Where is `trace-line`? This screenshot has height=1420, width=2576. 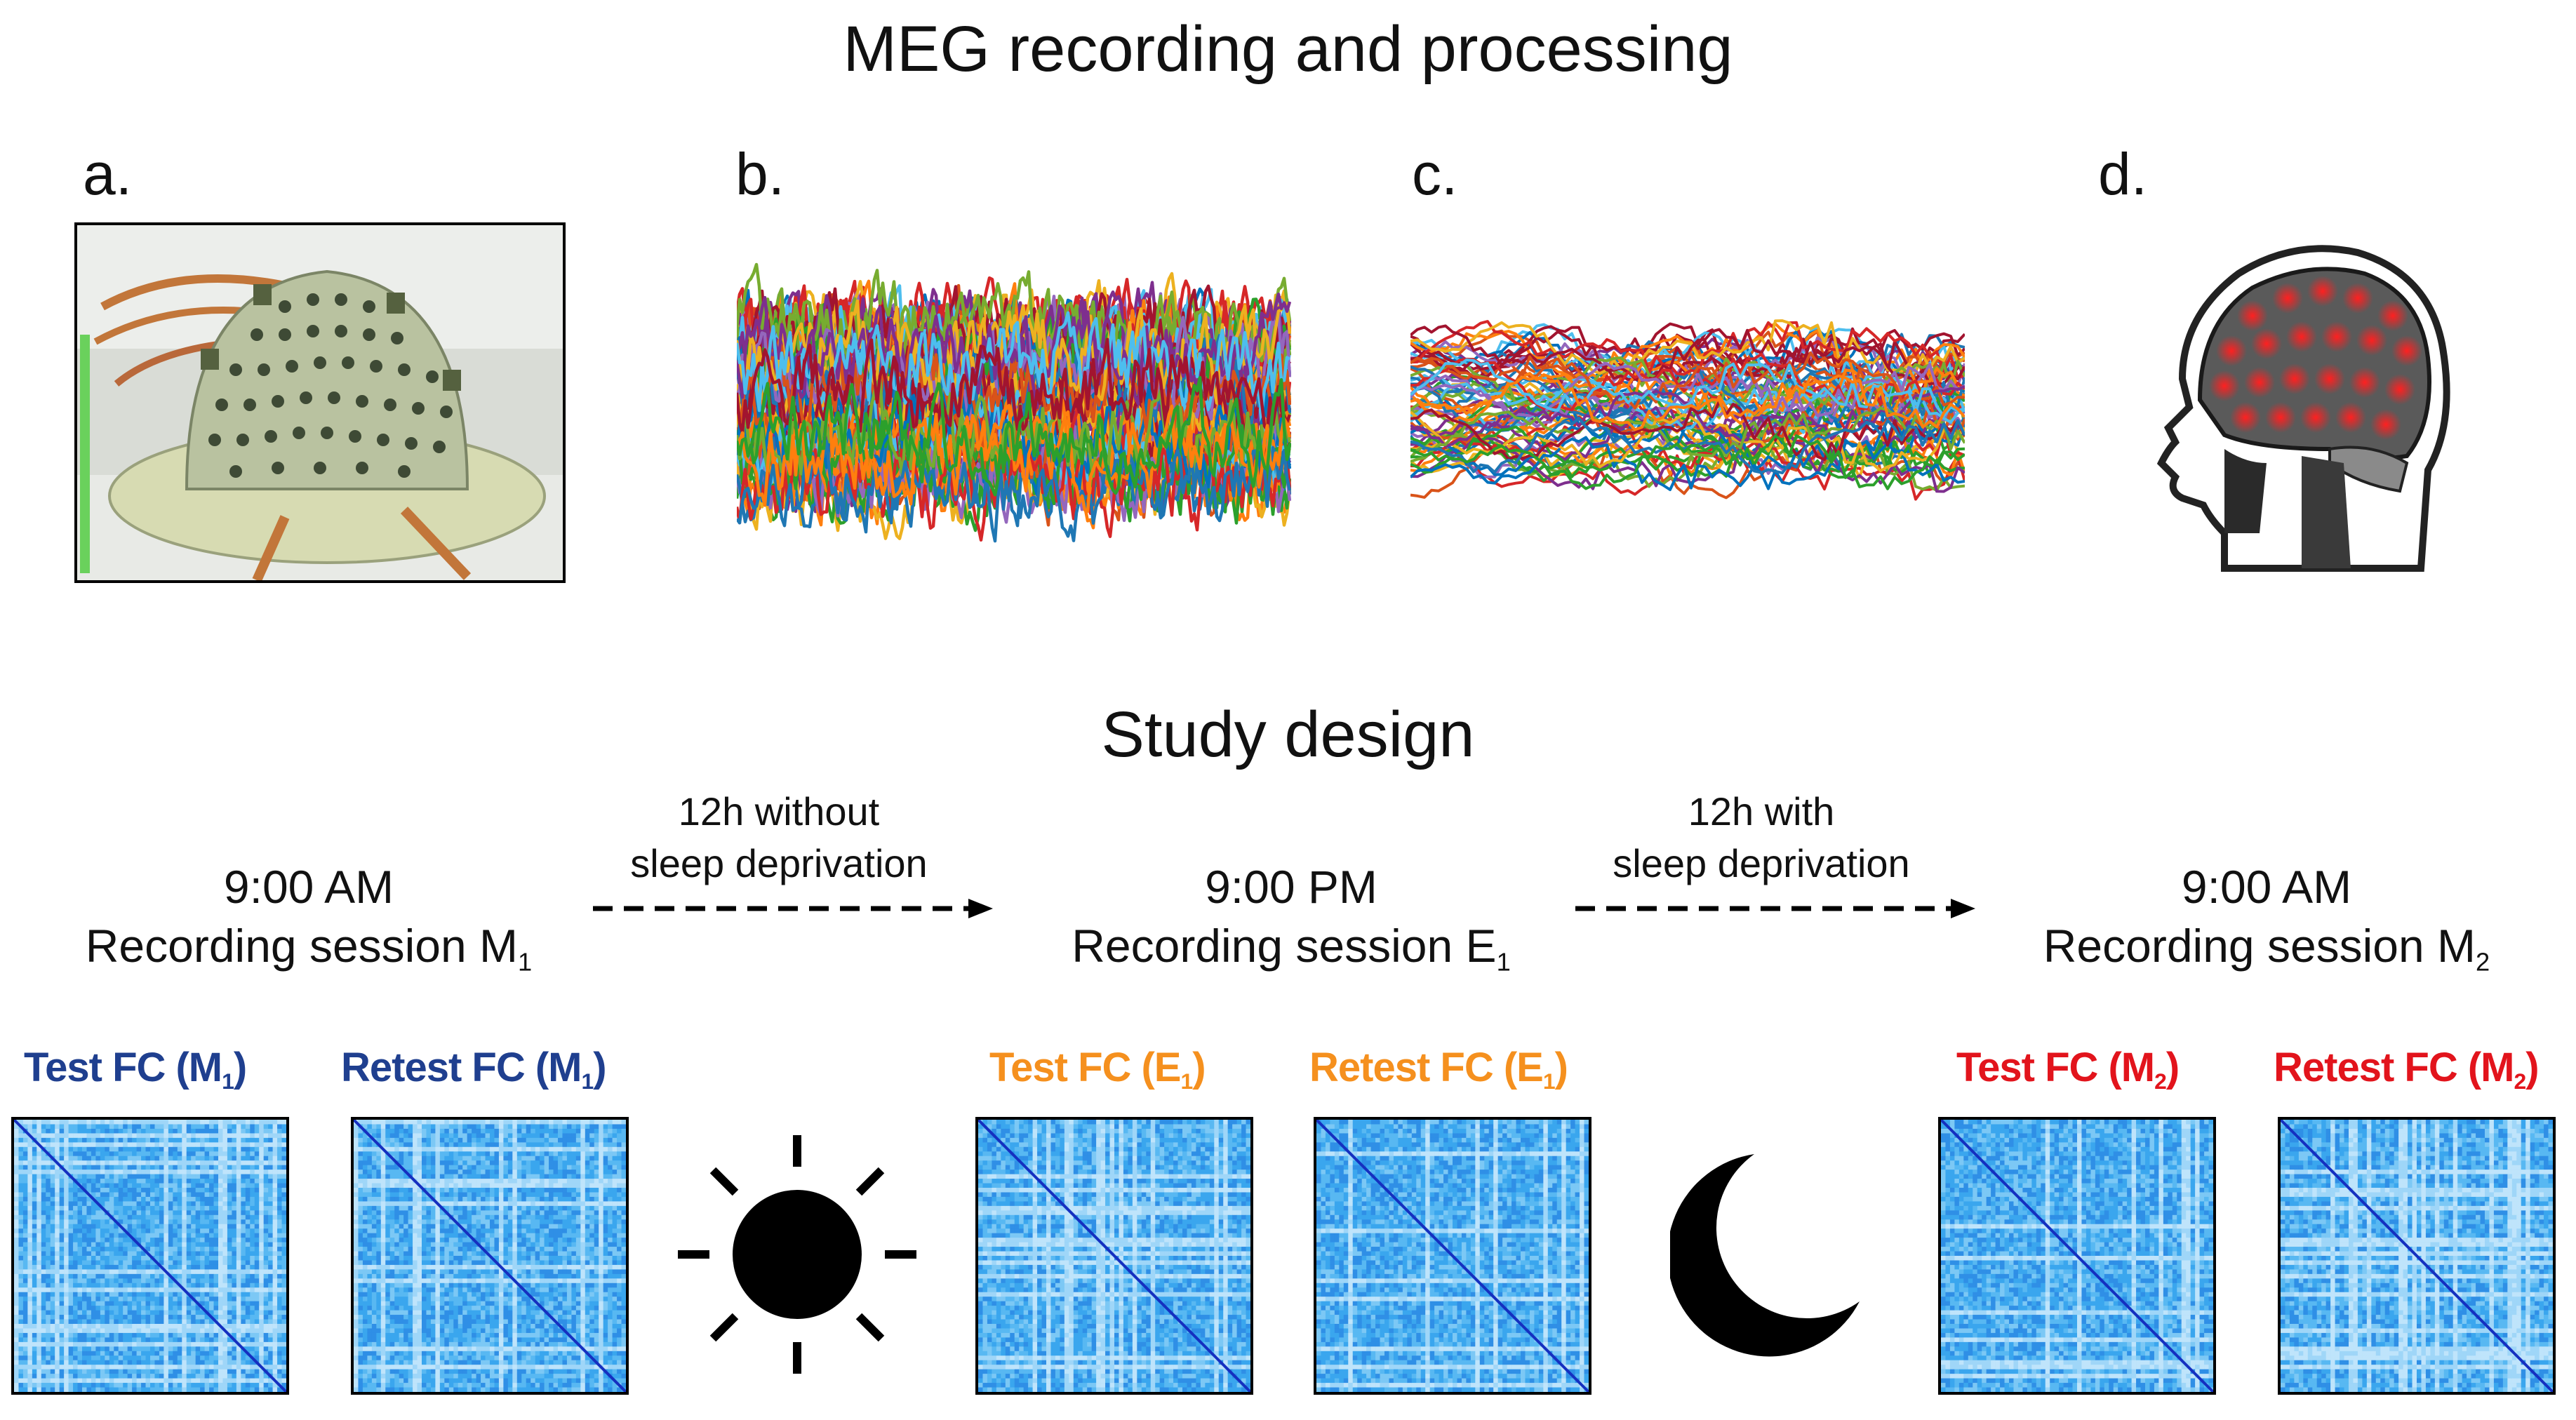
trace-line is located at coordinates (1687, 402).